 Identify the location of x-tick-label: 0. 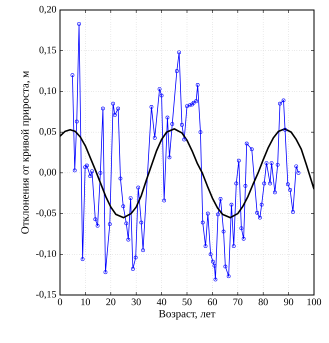
(60, 302).